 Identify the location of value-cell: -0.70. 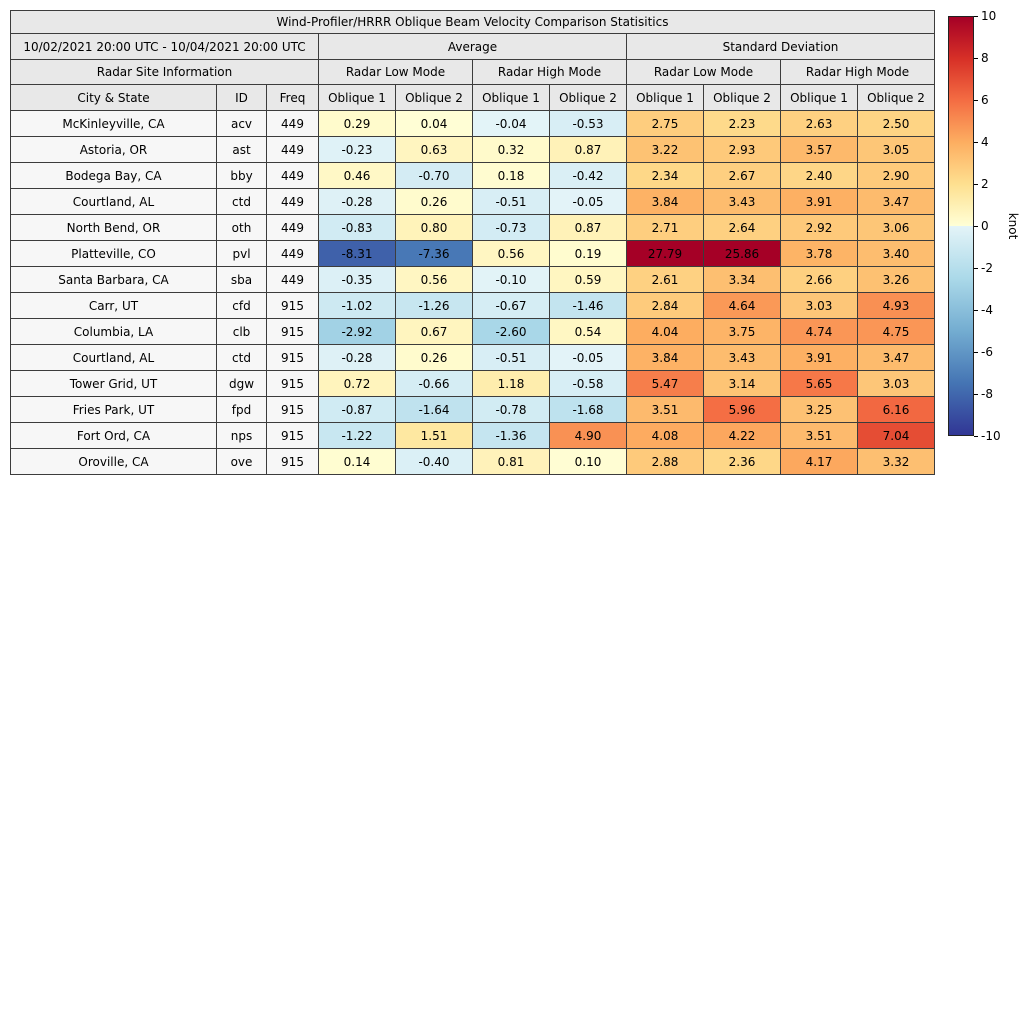
(434, 175).